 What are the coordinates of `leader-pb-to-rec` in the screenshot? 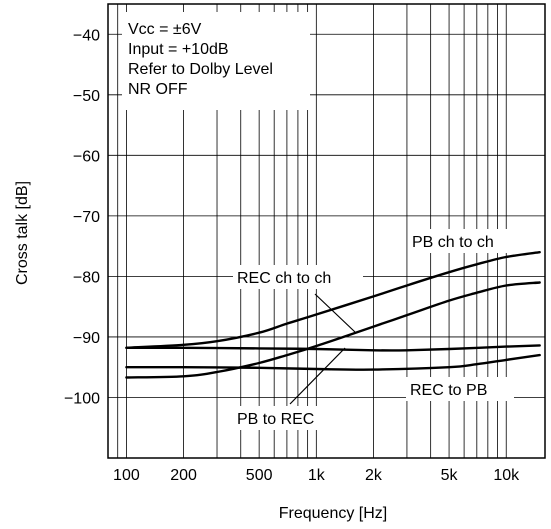 It's located at (317, 376).